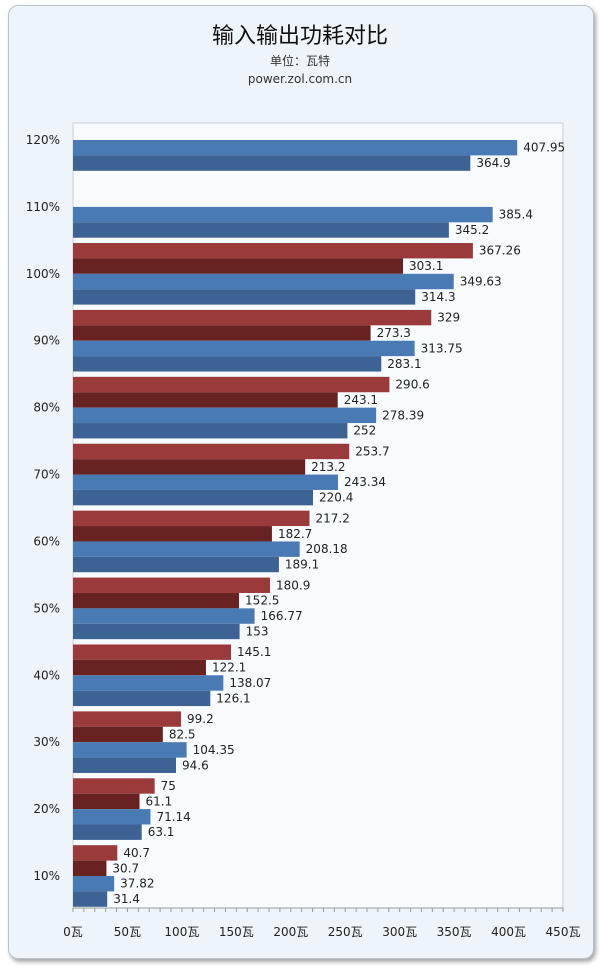 This screenshot has width=600, height=969. I want to click on y-tick-label: 20%, so click(46, 809).